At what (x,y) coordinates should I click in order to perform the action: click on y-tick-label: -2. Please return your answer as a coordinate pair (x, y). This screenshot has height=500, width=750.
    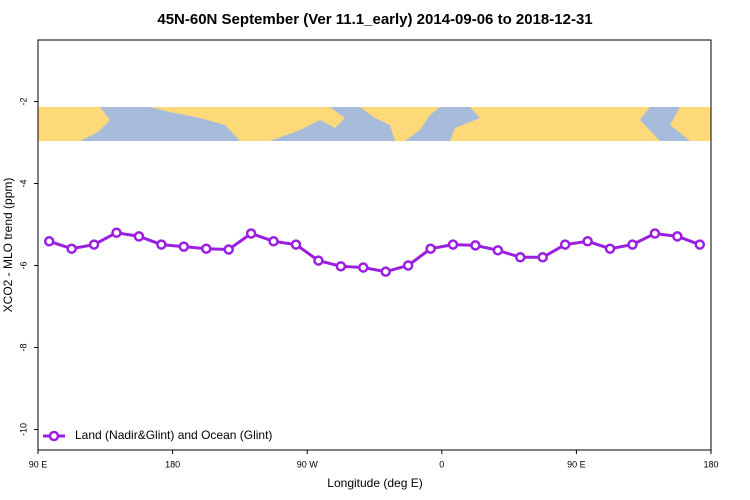
    Looking at the image, I should click on (23, 101).